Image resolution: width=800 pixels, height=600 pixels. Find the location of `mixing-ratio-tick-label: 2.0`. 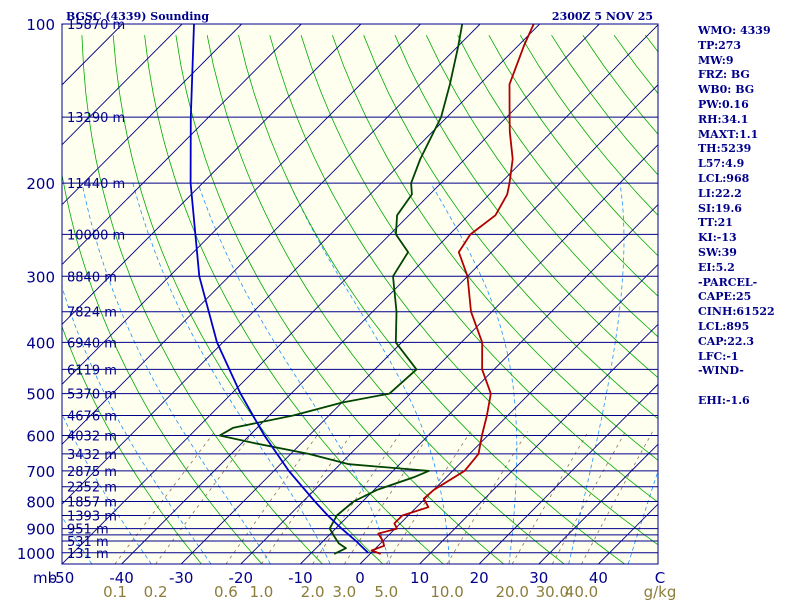

mixing-ratio-tick-label: 2.0 is located at coordinates (313, 591).